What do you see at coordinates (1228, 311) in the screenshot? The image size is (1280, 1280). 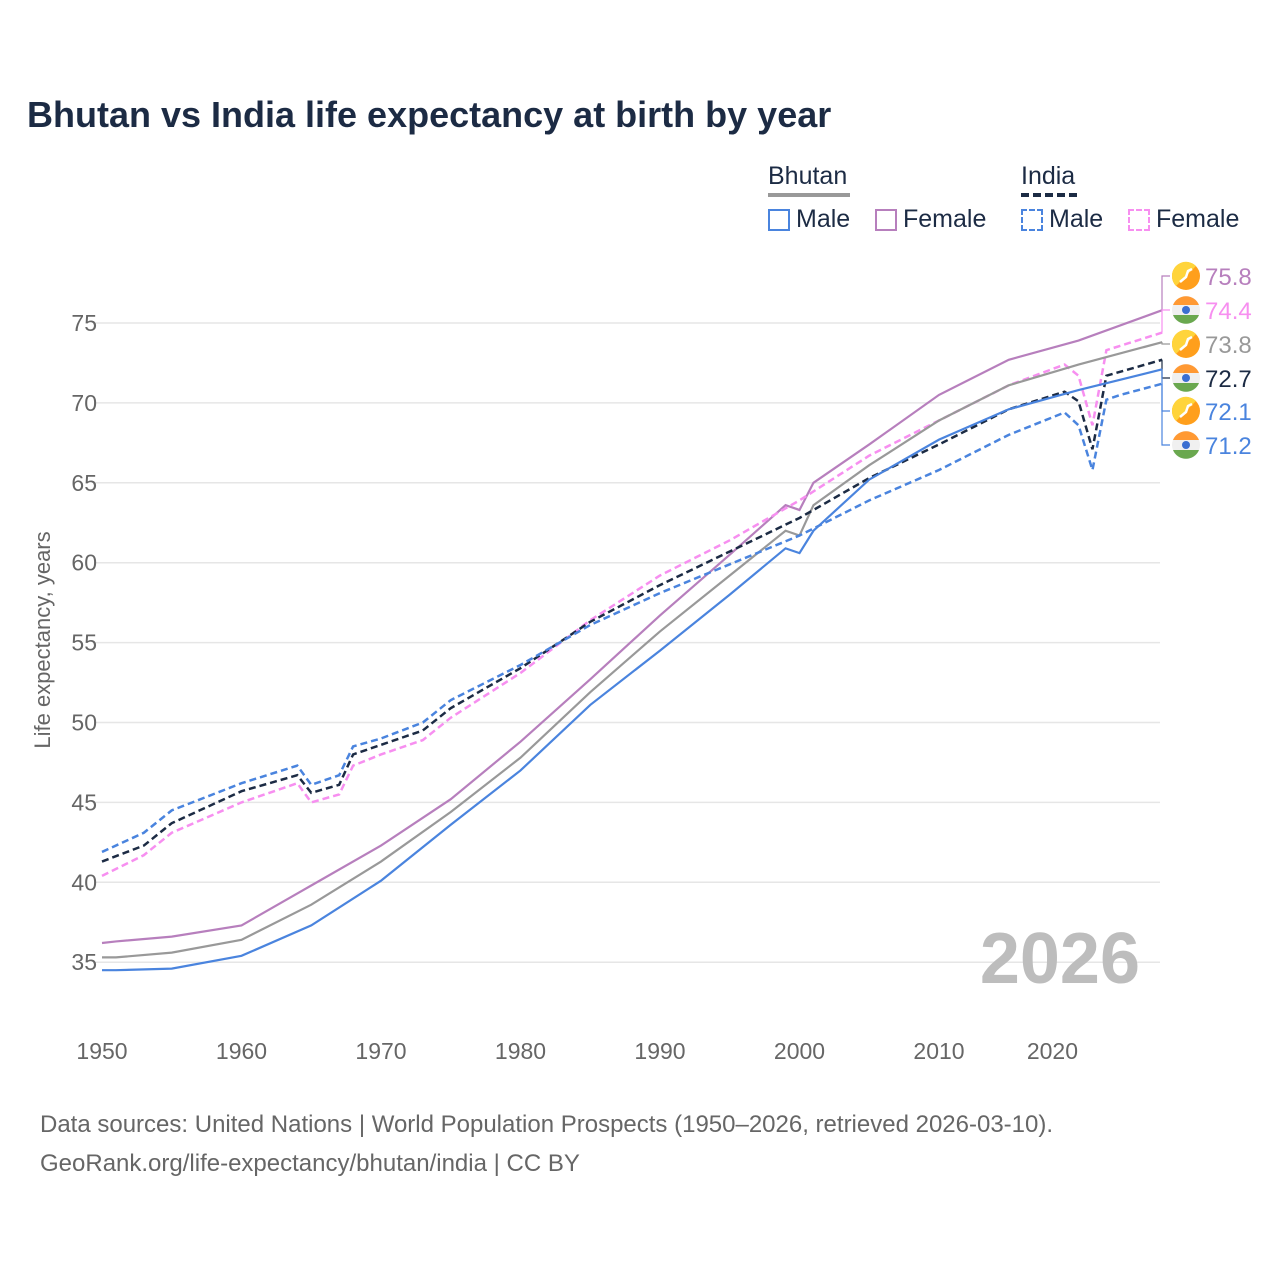 I see `end-value-label: 74.4` at bounding box center [1228, 311].